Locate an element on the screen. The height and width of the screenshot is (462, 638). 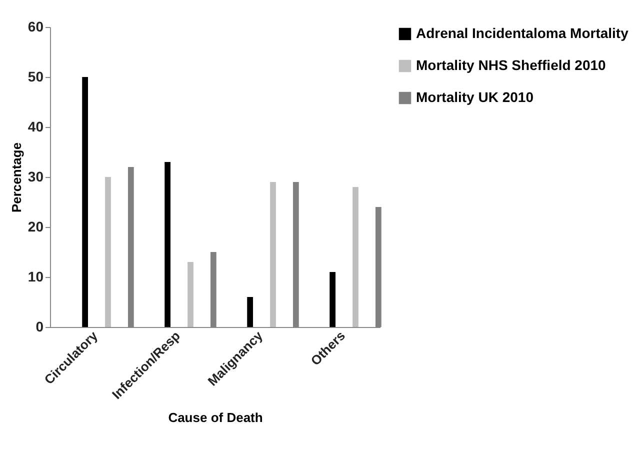
legend-label: Mortality UK 2010 is located at coordinates (475, 97).